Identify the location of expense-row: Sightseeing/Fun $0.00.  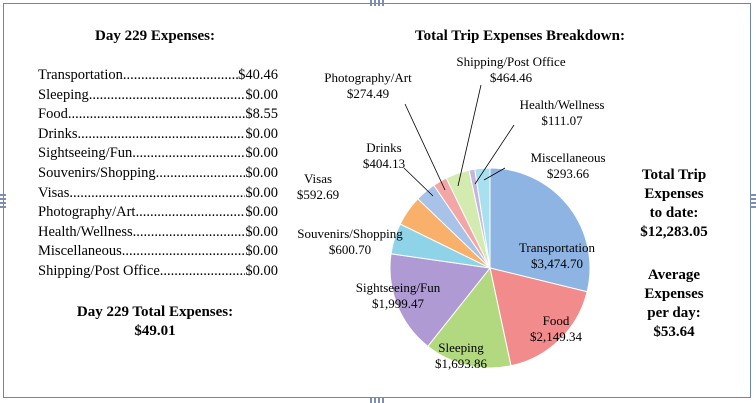
(158, 154).